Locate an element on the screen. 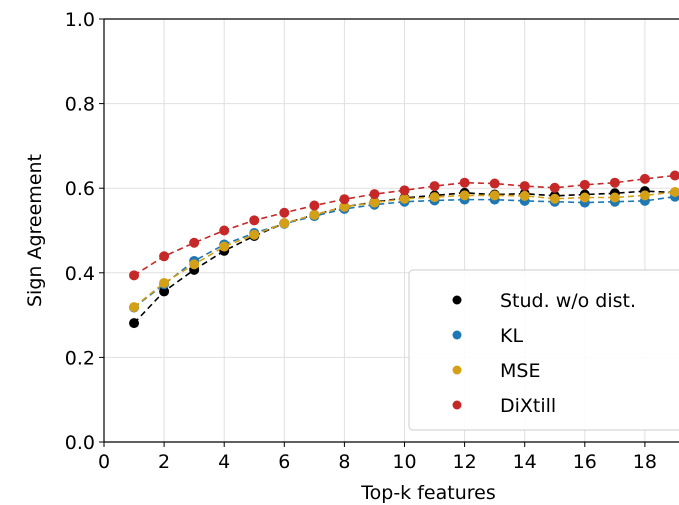 This screenshot has width=679, height=505. x-tick-label: 10 is located at coordinates (404, 462).